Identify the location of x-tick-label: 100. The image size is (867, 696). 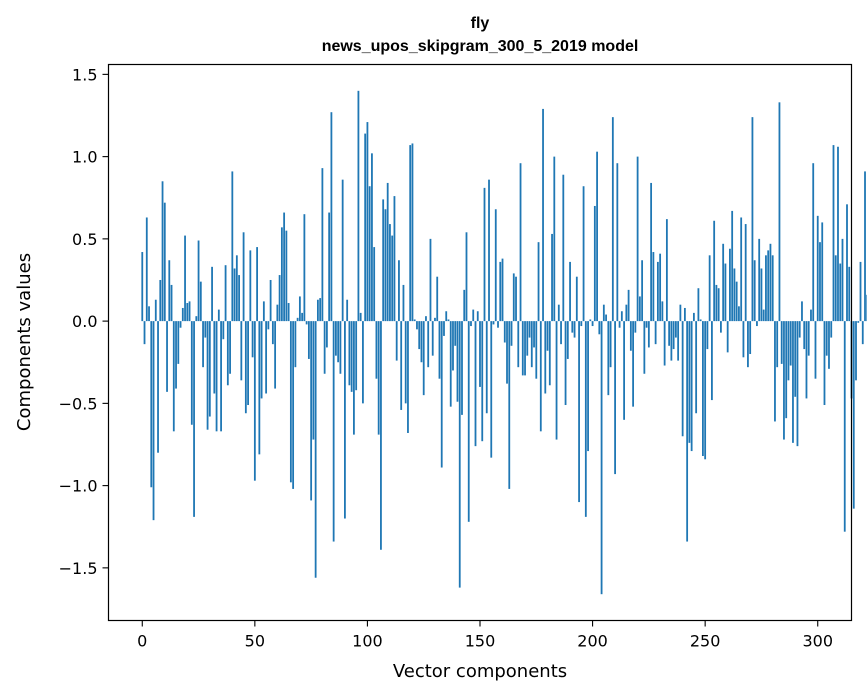
(367, 641).